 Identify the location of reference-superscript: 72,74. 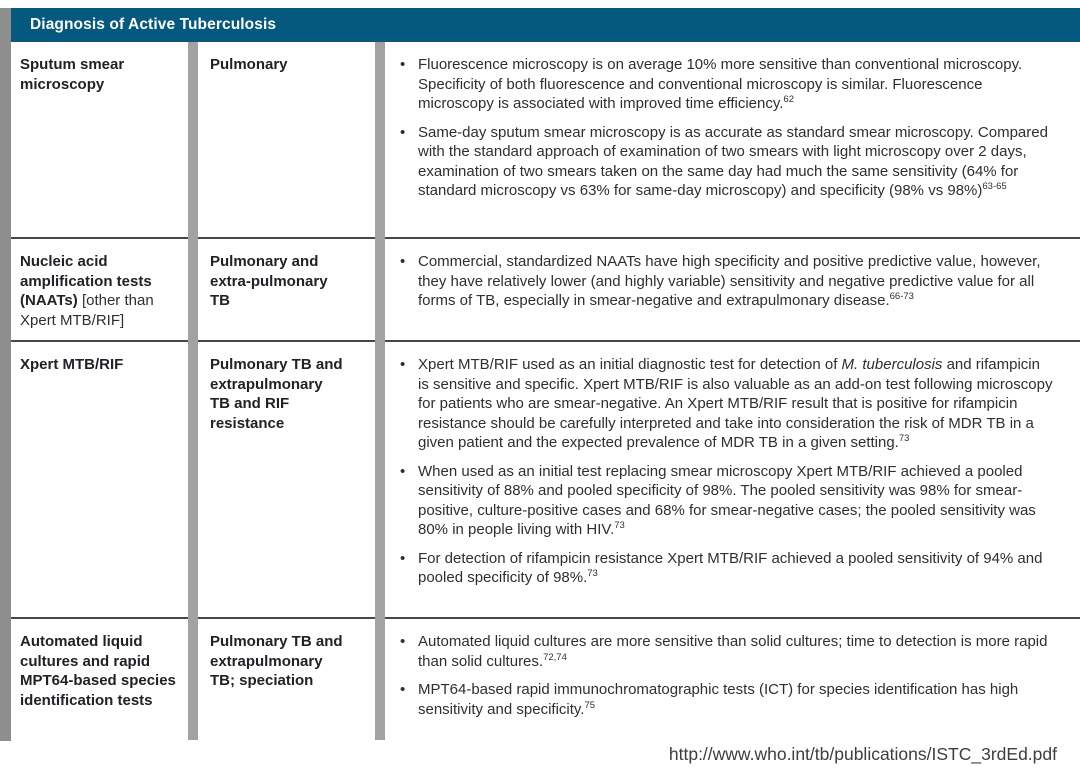
(555, 657).